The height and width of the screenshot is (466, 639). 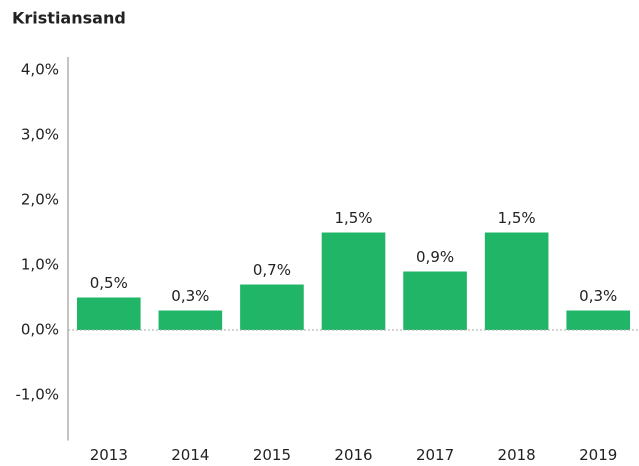 What do you see at coordinates (40, 330) in the screenshot?
I see `y-tick-label: 0,0%` at bounding box center [40, 330].